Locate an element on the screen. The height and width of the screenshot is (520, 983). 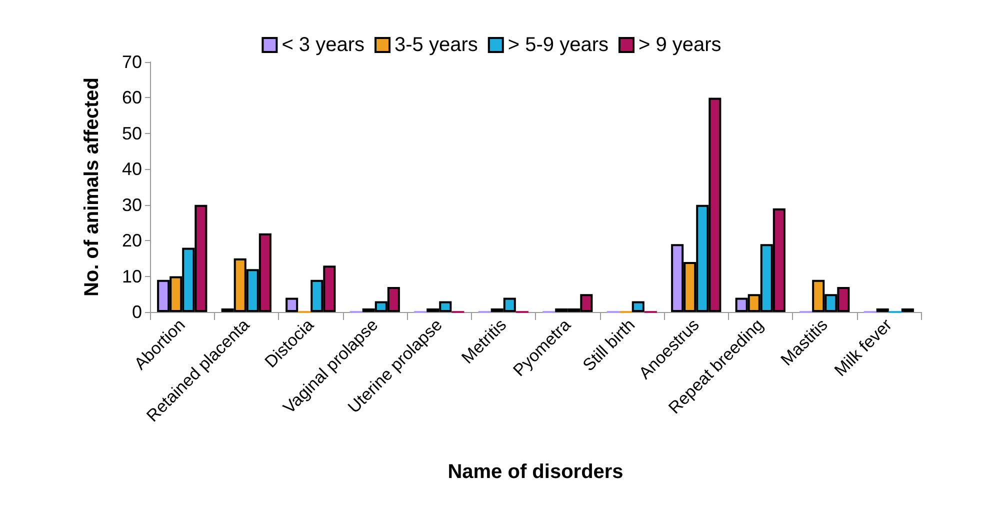
x-tick-label: Still birth is located at coordinates (609, 345).